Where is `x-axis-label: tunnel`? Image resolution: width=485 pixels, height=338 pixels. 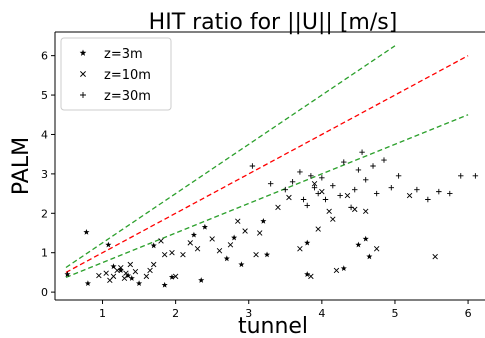 x-axis-label: tunnel is located at coordinates (273, 326).